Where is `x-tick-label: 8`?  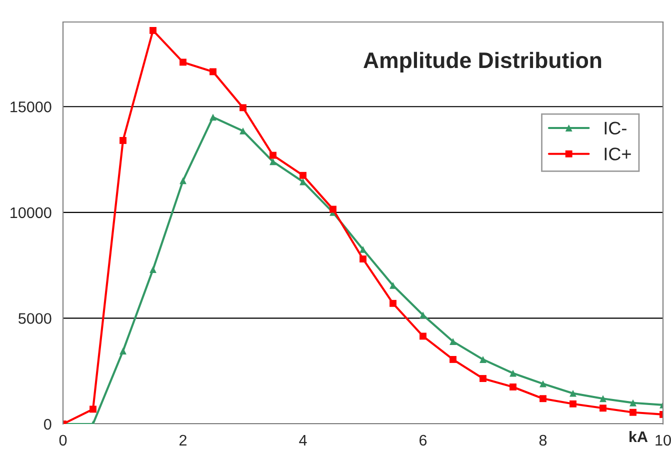 x-tick-label: 8 is located at coordinates (543, 440).